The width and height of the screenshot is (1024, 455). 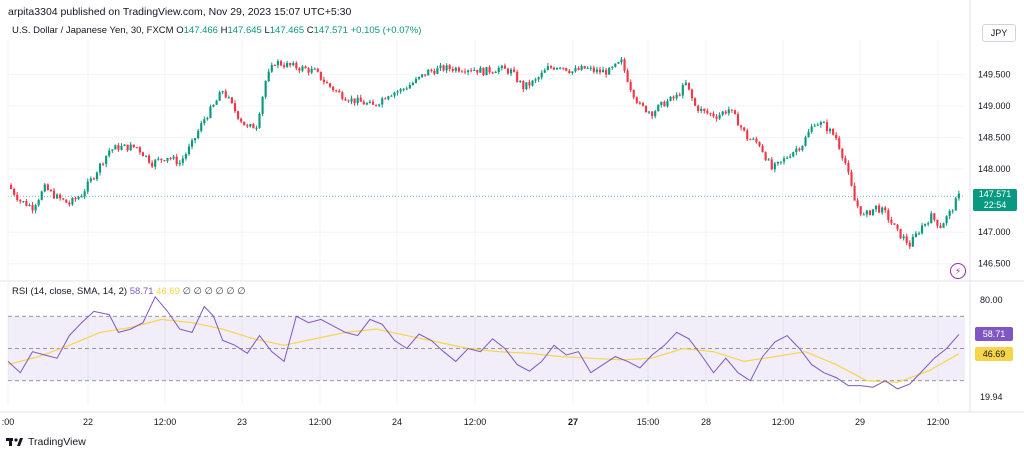 I want to click on bar-countdown: 22:54, so click(x=995, y=205).